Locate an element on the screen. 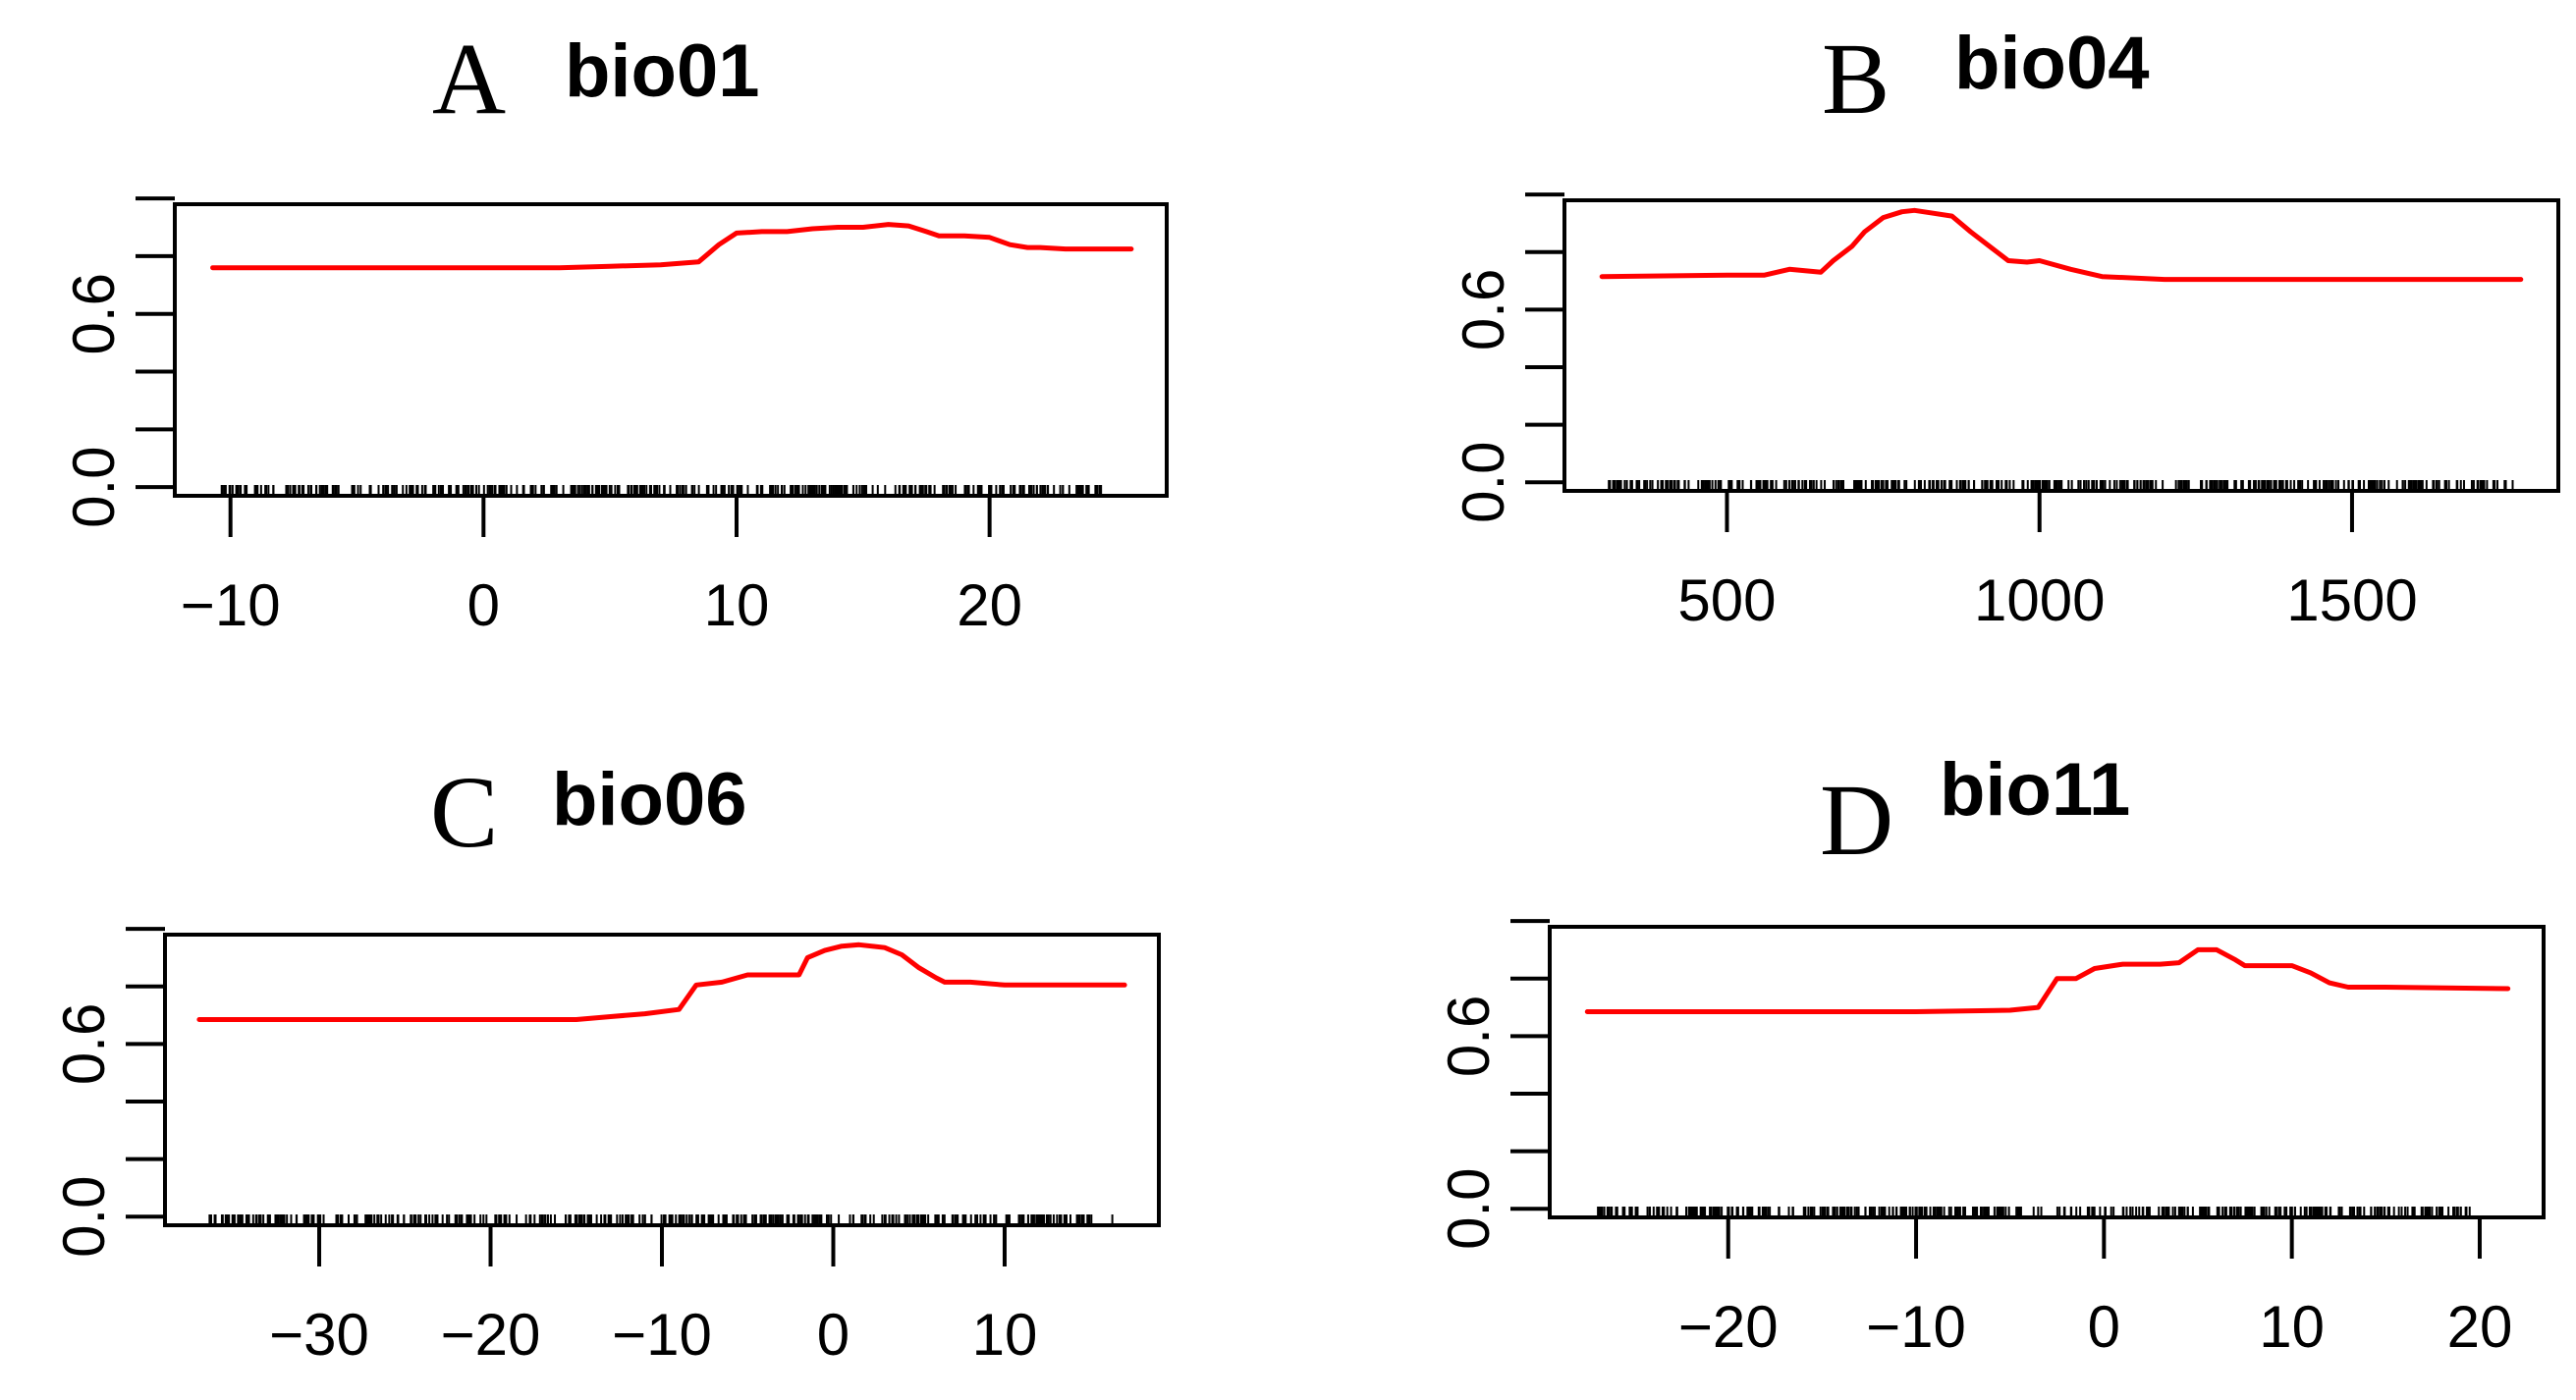  x-axis: −20 −10 0 10 20 is located at coordinates (2095, 1288).